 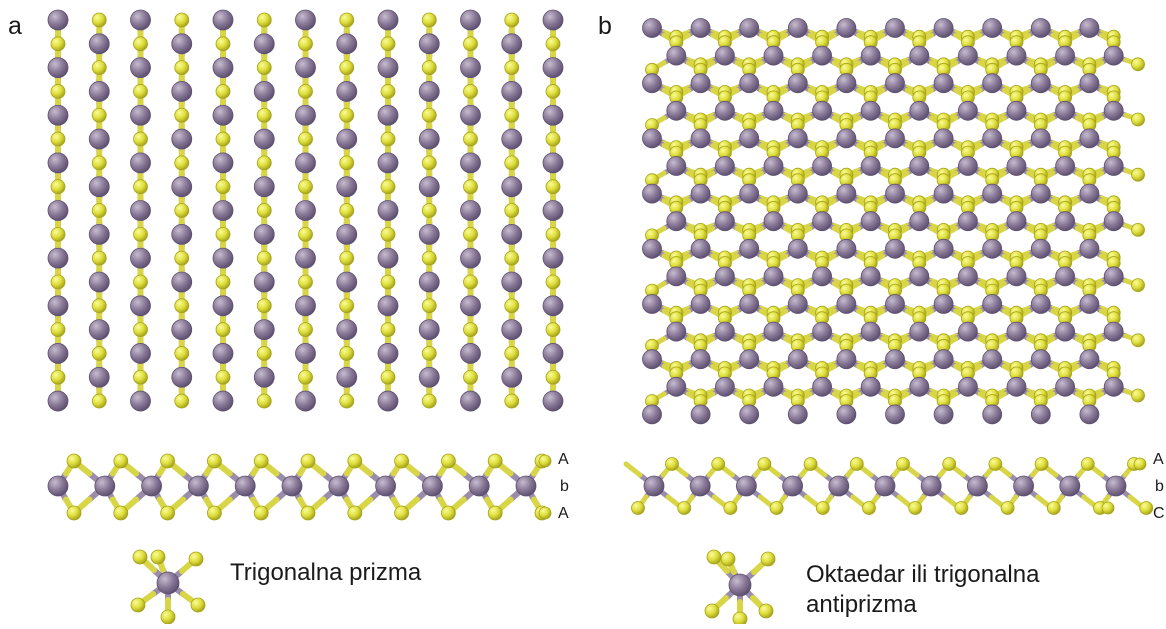 What do you see at coordinates (564, 486) in the screenshot?
I see `stacking-label: b` at bounding box center [564, 486].